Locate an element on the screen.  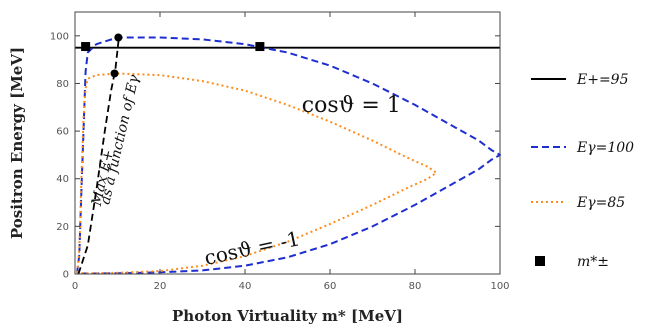
legend-item-e-95: E+=95 is located at coordinates (580, 80).